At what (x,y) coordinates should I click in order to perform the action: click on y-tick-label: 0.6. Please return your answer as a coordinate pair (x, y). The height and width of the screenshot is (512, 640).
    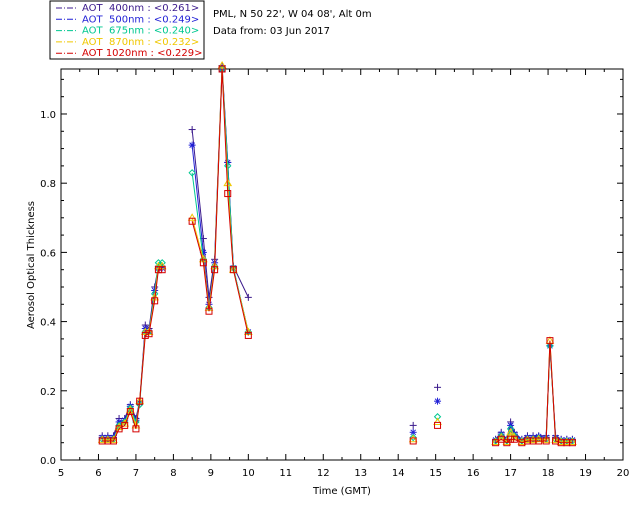
    Looking at the image, I should click on (48, 253).